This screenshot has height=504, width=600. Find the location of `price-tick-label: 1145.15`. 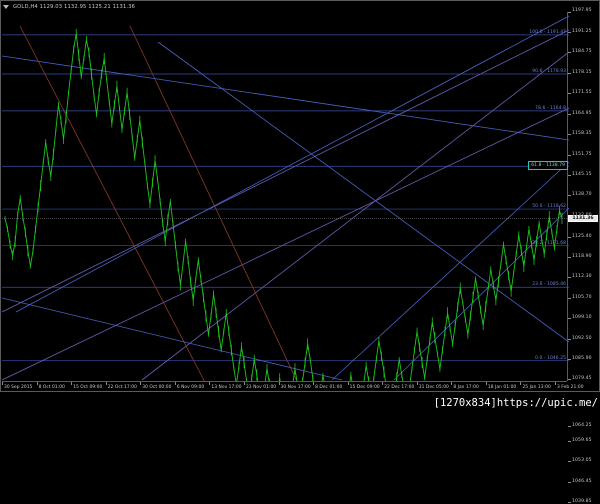

price-tick-label: 1145.15 is located at coordinates (582, 175).